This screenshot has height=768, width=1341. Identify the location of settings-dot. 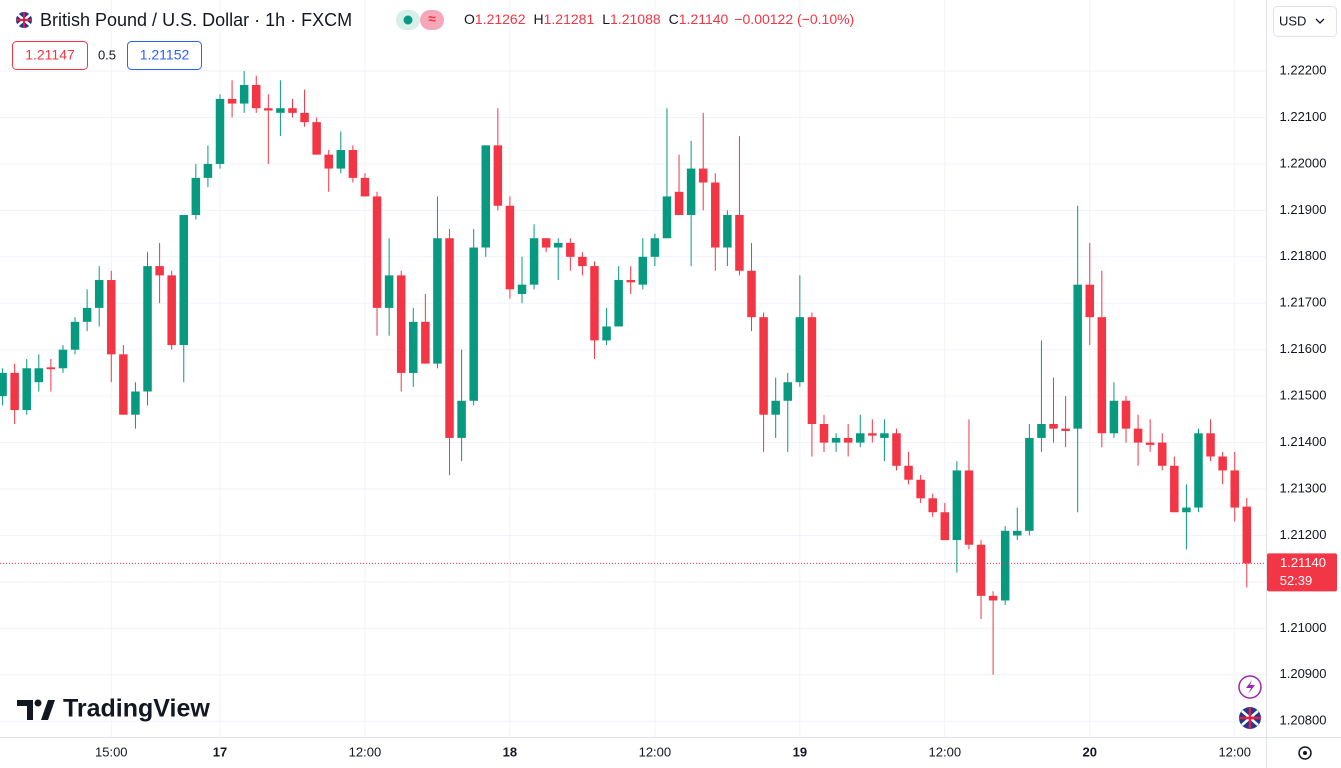
(1305, 753).